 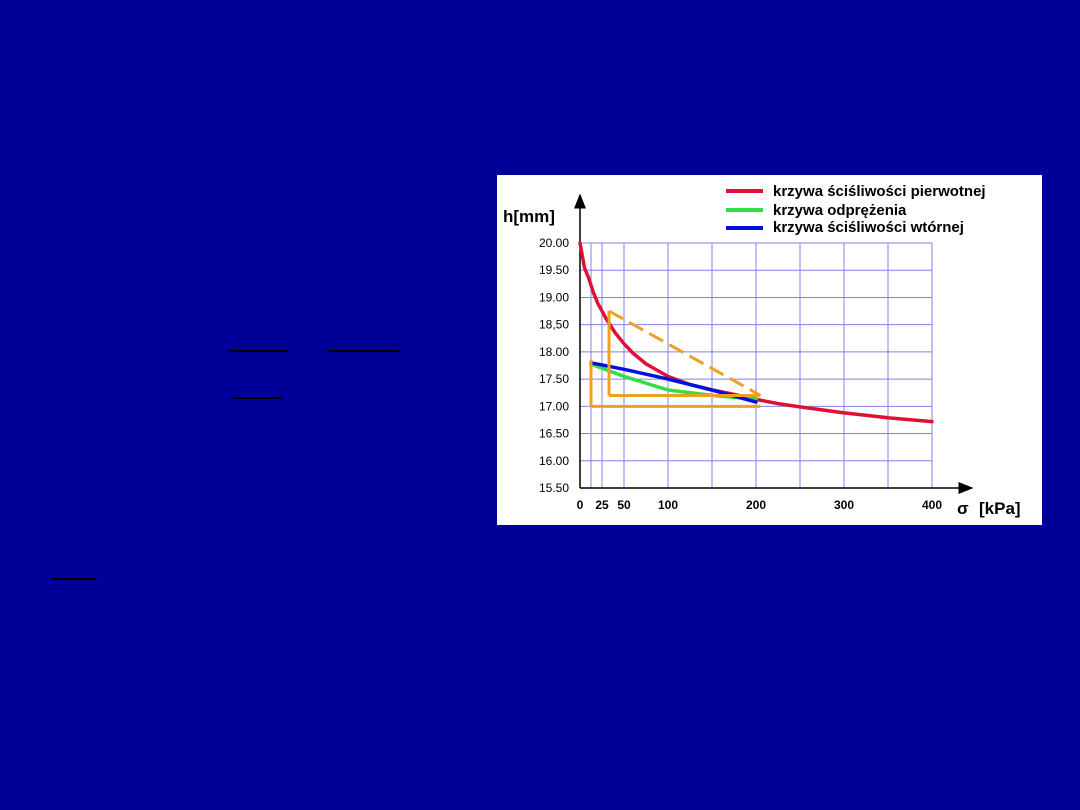 I want to click on legend-label-pierwotnej: krzywa ściśliwości pierwotnej, so click(x=879, y=191).